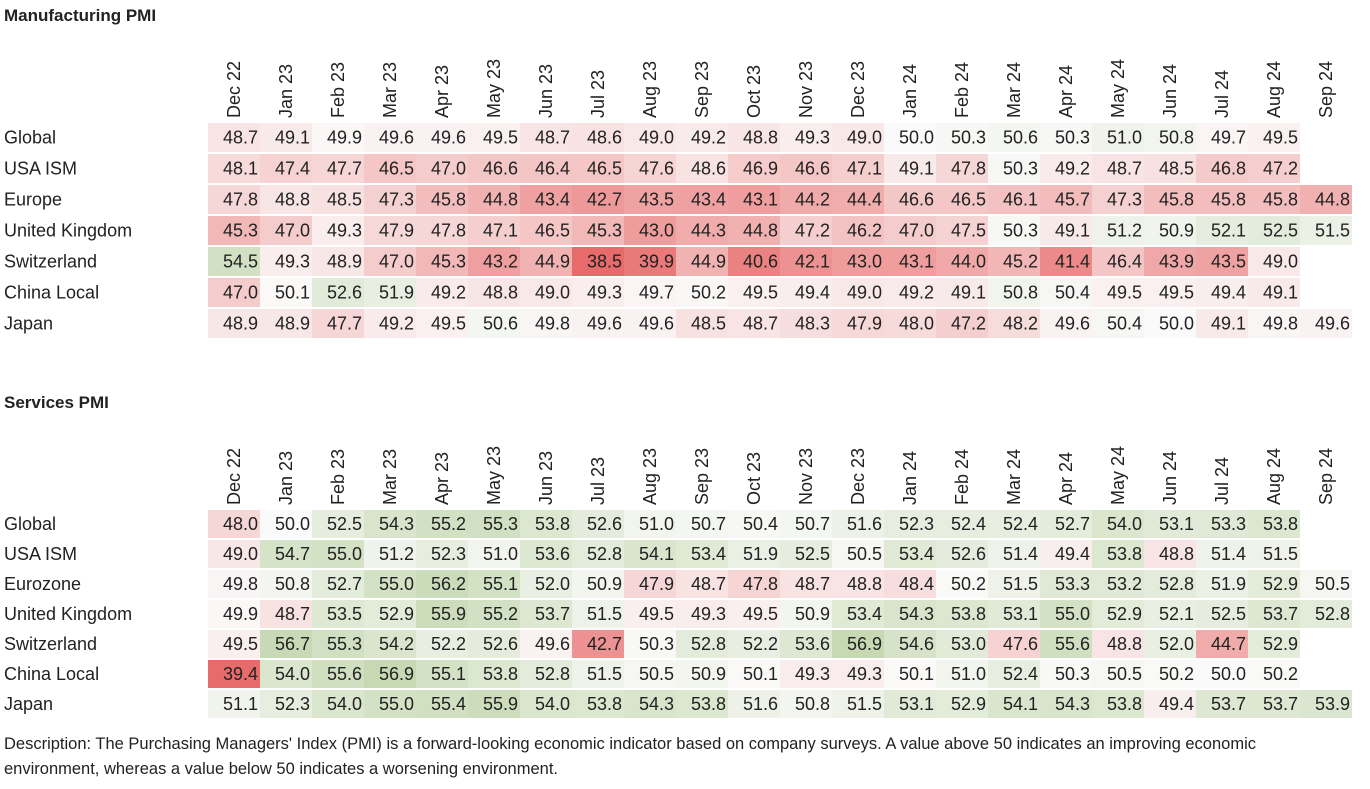 The image size is (1370, 789). What do you see at coordinates (546, 478) in the screenshot?
I see `svc-month-label: Jun 23` at bounding box center [546, 478].